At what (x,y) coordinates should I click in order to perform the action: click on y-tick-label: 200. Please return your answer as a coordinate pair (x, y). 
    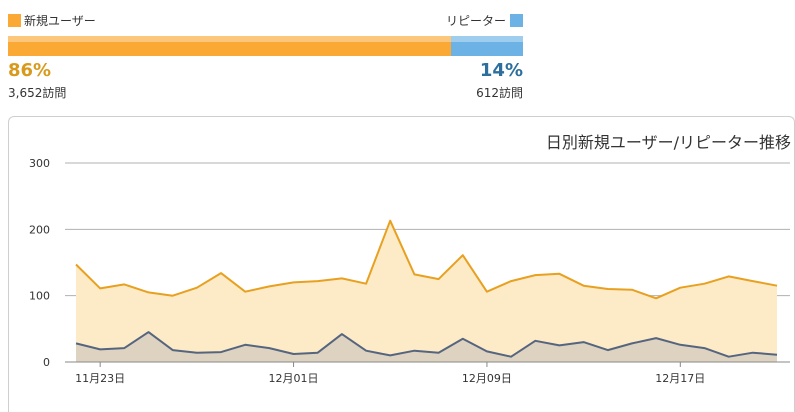
    Looking at the image, I should click on (39, 229).